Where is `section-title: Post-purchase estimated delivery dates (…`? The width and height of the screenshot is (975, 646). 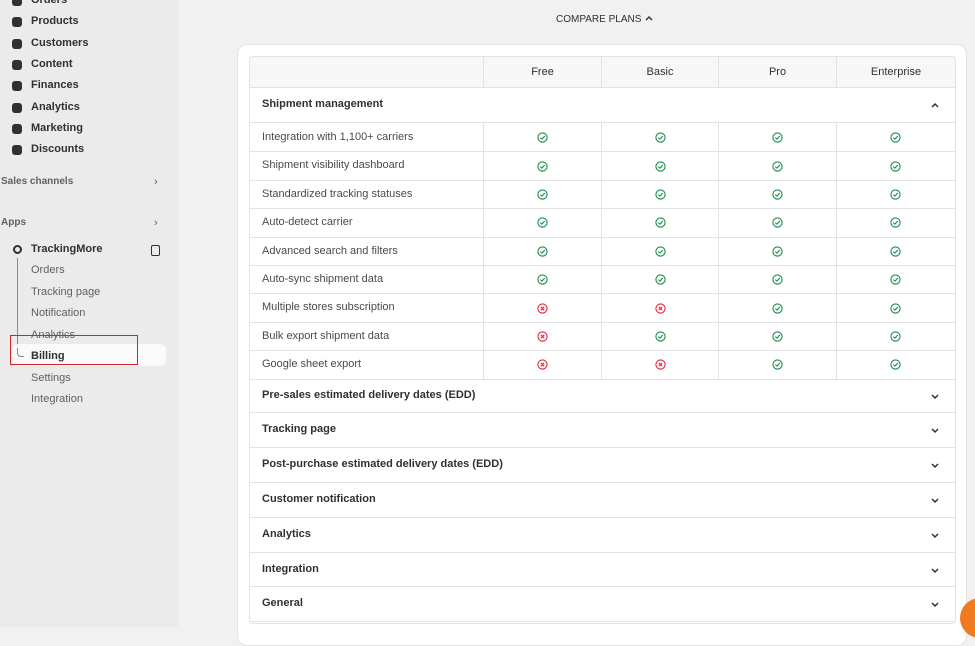
section-title: Post-purchase estimated delivery dates (… is located at coordinates (382, 464).